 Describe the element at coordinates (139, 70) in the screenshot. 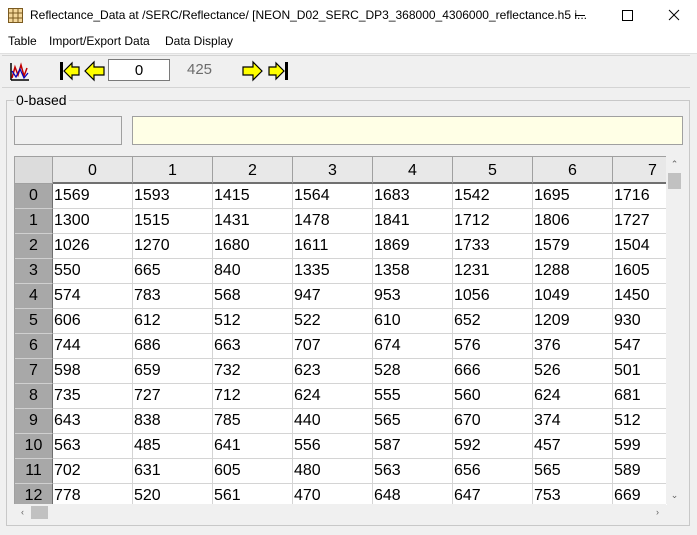

I see `page-input: 0` at that location.